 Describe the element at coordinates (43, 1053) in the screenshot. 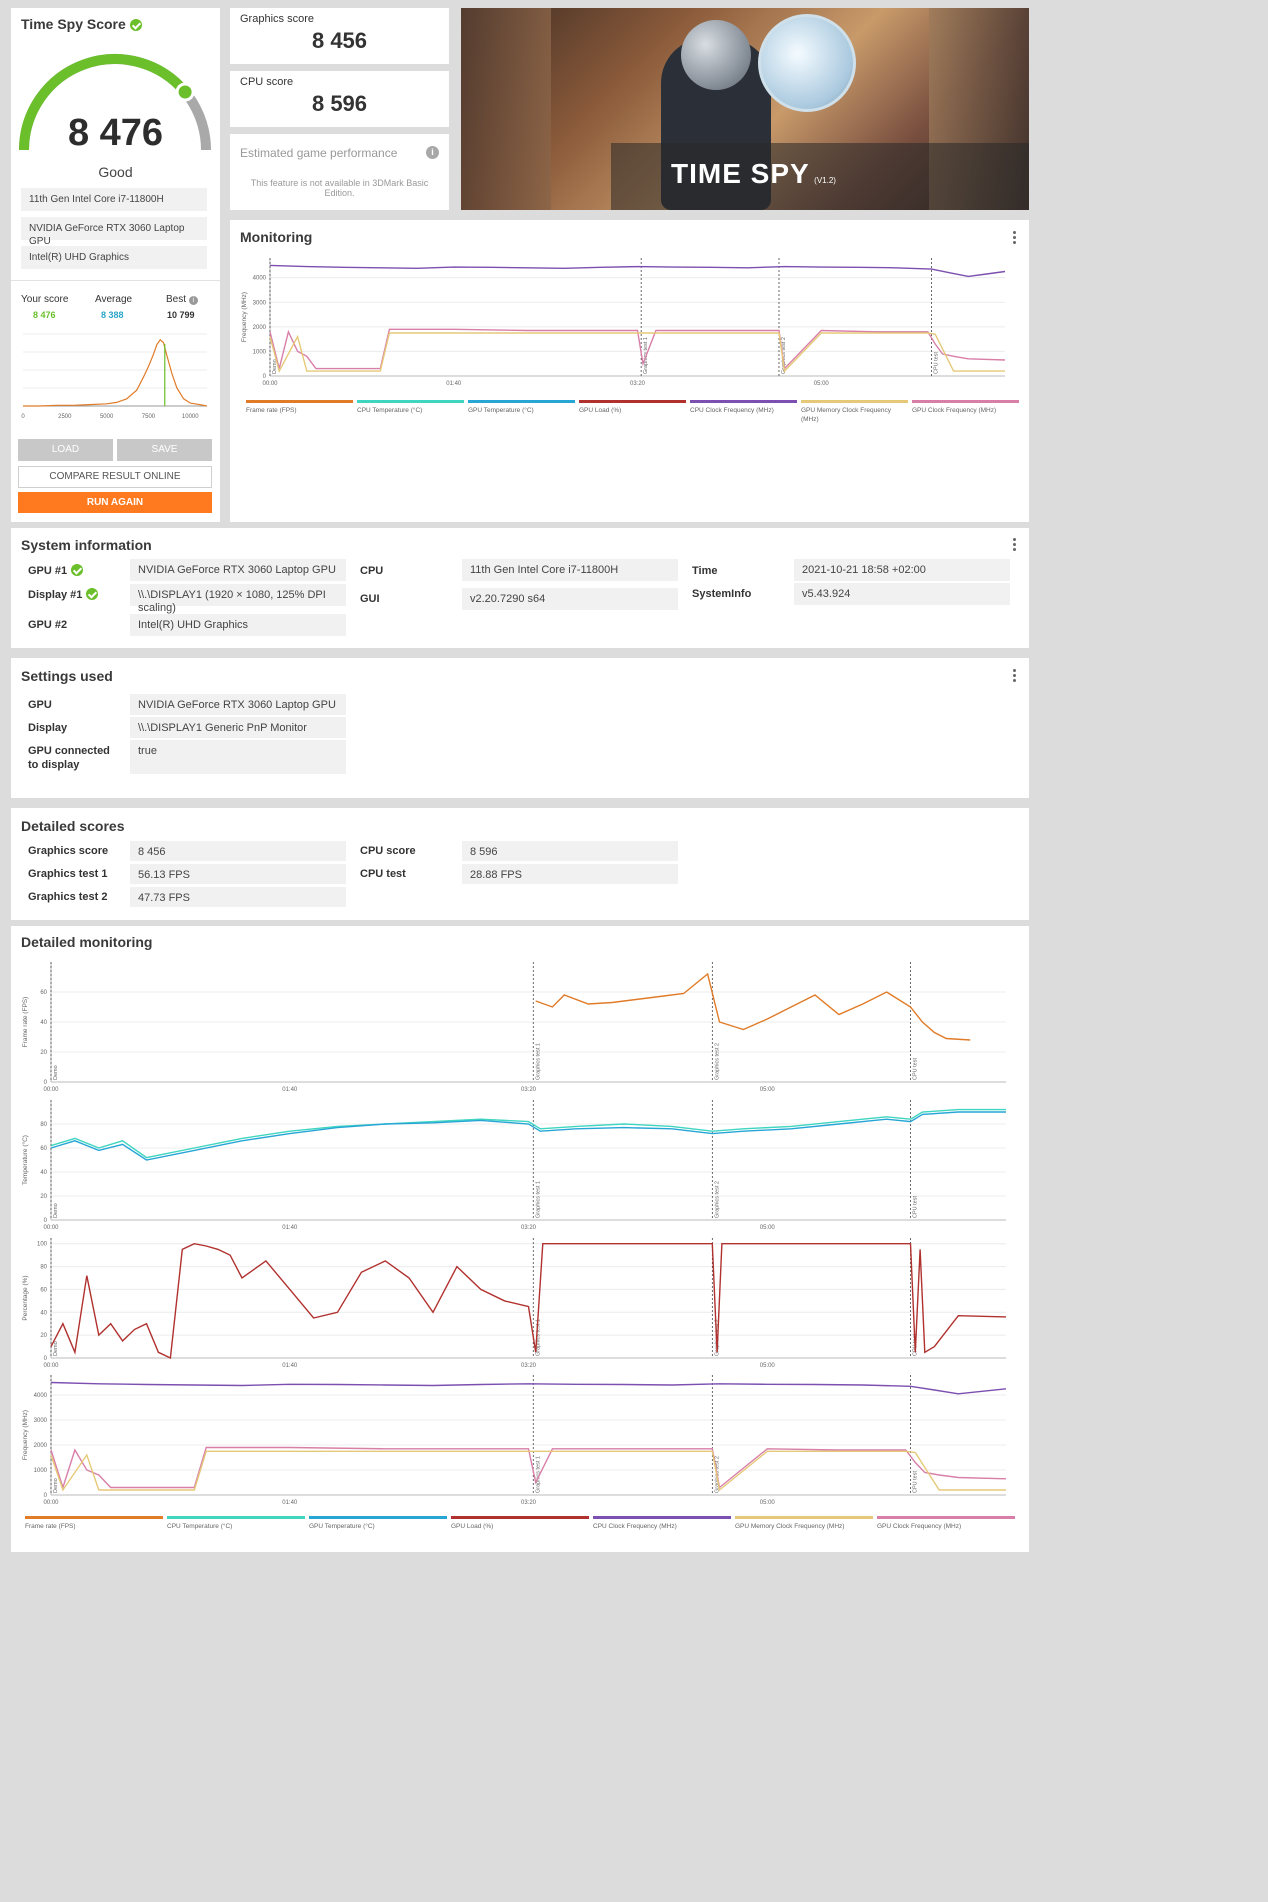

I see `y-tick-label: 20` at that location.